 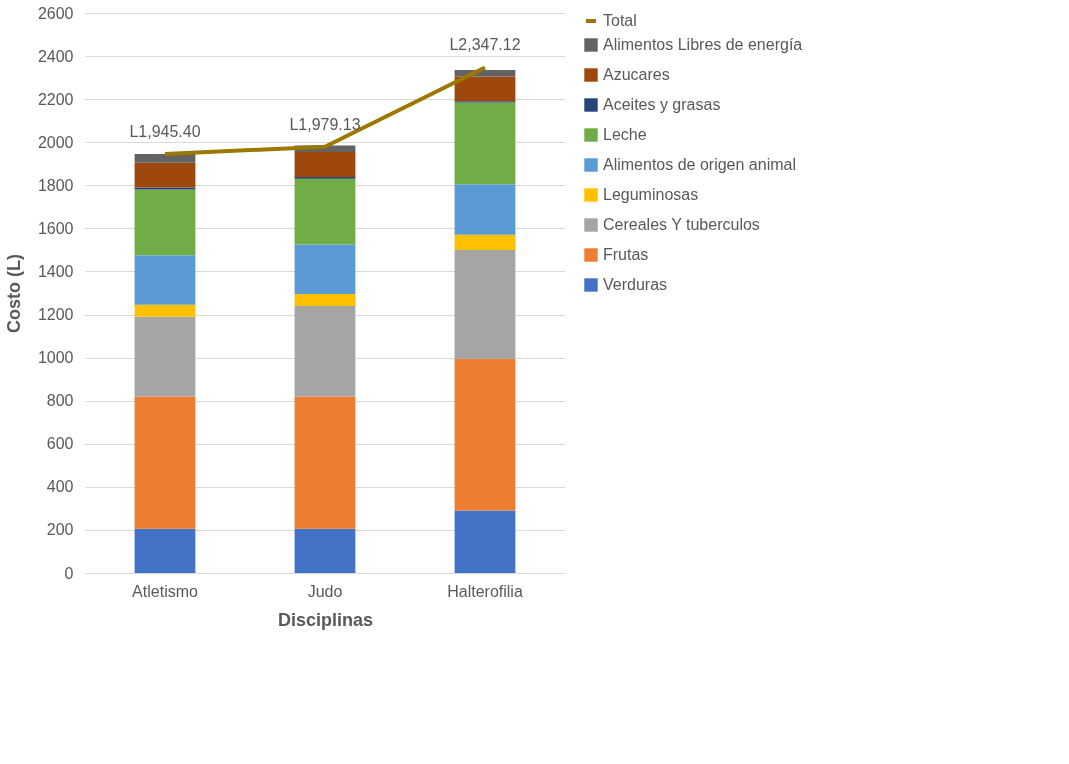 I want to click on y-tick-label: 2400, so click(x=55, y=56).